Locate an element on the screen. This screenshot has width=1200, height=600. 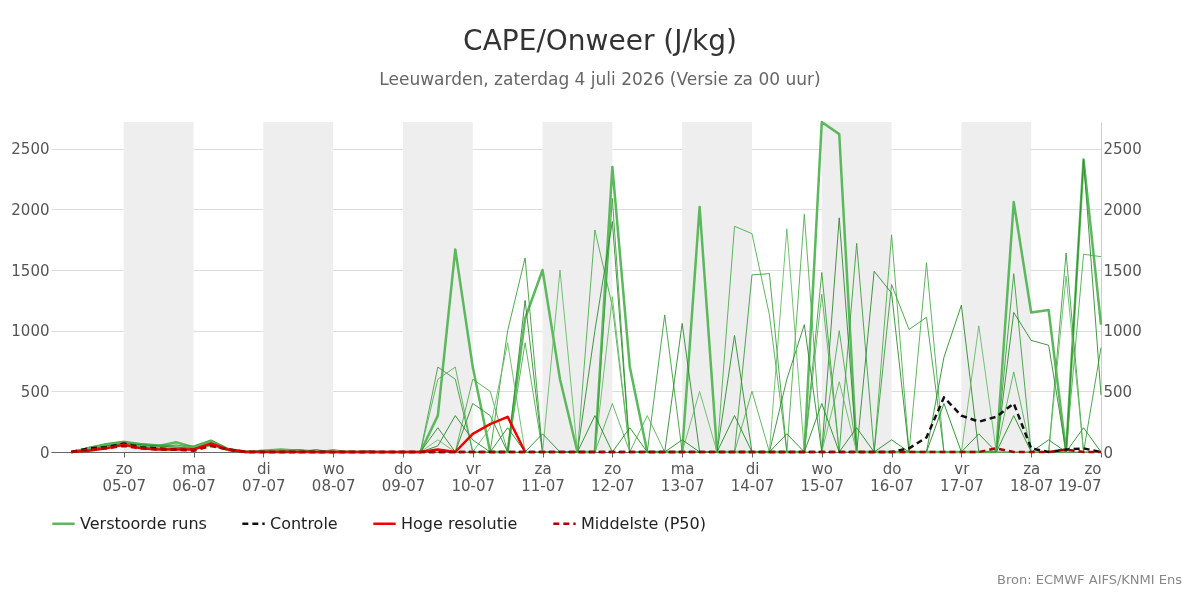
y2-tick-label: 2000 is located at coordinates (1122, 209).